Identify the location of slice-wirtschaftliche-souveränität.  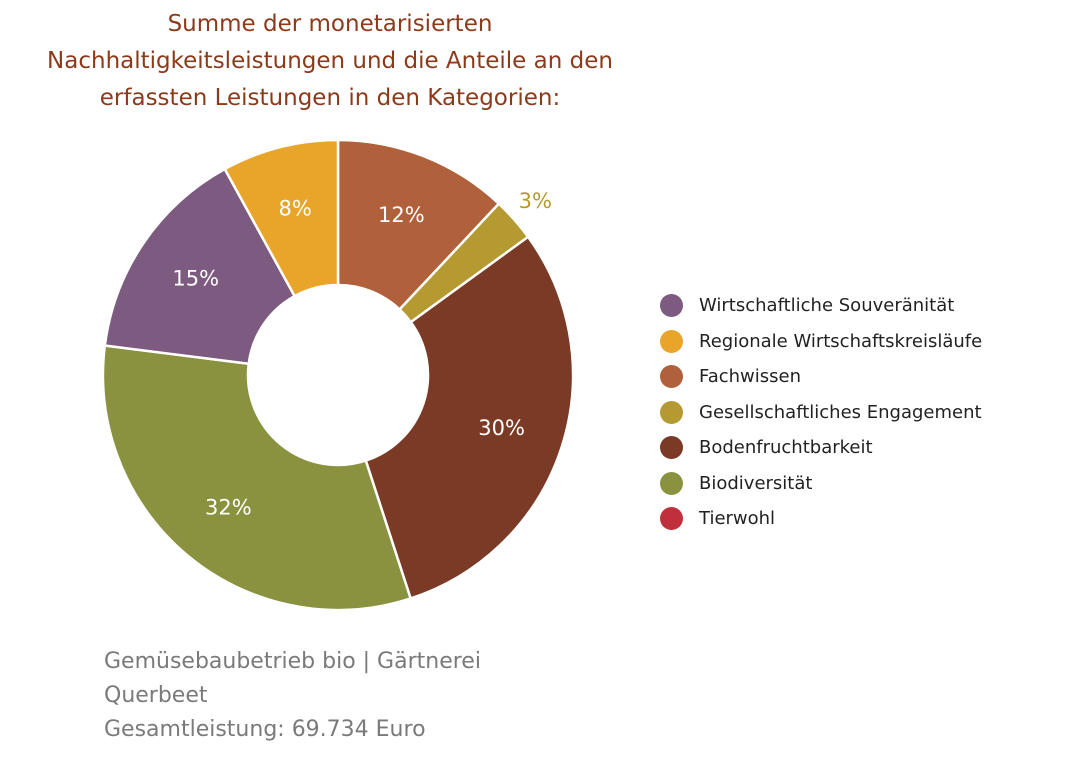
(200, 266).